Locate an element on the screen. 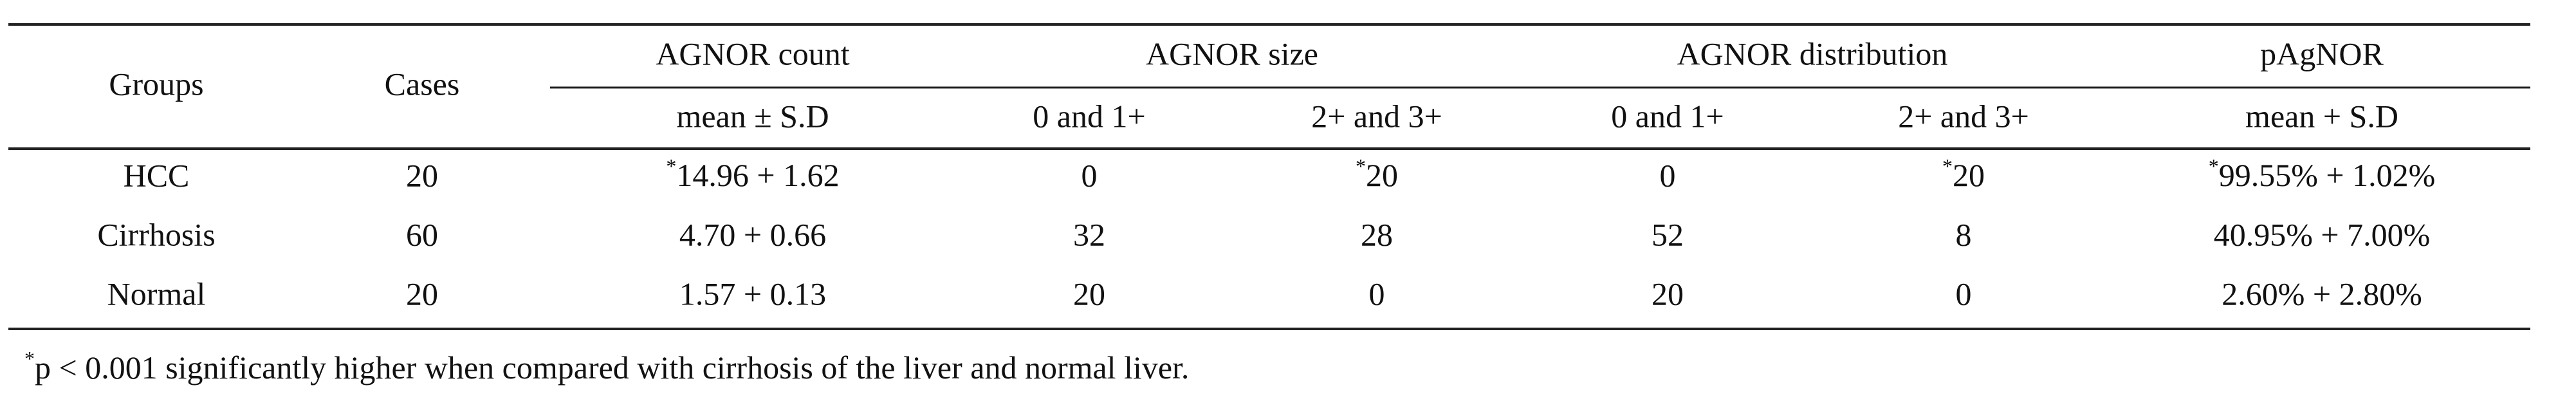 This screenshot has height=419, width=2576. cell-text: 99.55% + 1.02% is located at coordinates (2327, 175).